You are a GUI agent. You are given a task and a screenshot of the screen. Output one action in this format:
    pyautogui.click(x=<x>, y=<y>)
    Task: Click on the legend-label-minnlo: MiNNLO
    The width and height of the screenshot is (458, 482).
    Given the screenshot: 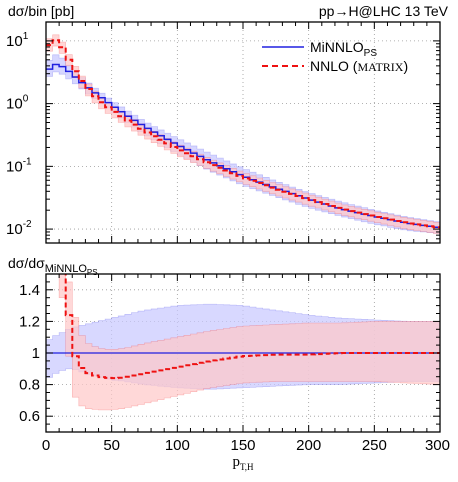 What is the action you would take?
    pyautogui.click(x=337, y=47)
    